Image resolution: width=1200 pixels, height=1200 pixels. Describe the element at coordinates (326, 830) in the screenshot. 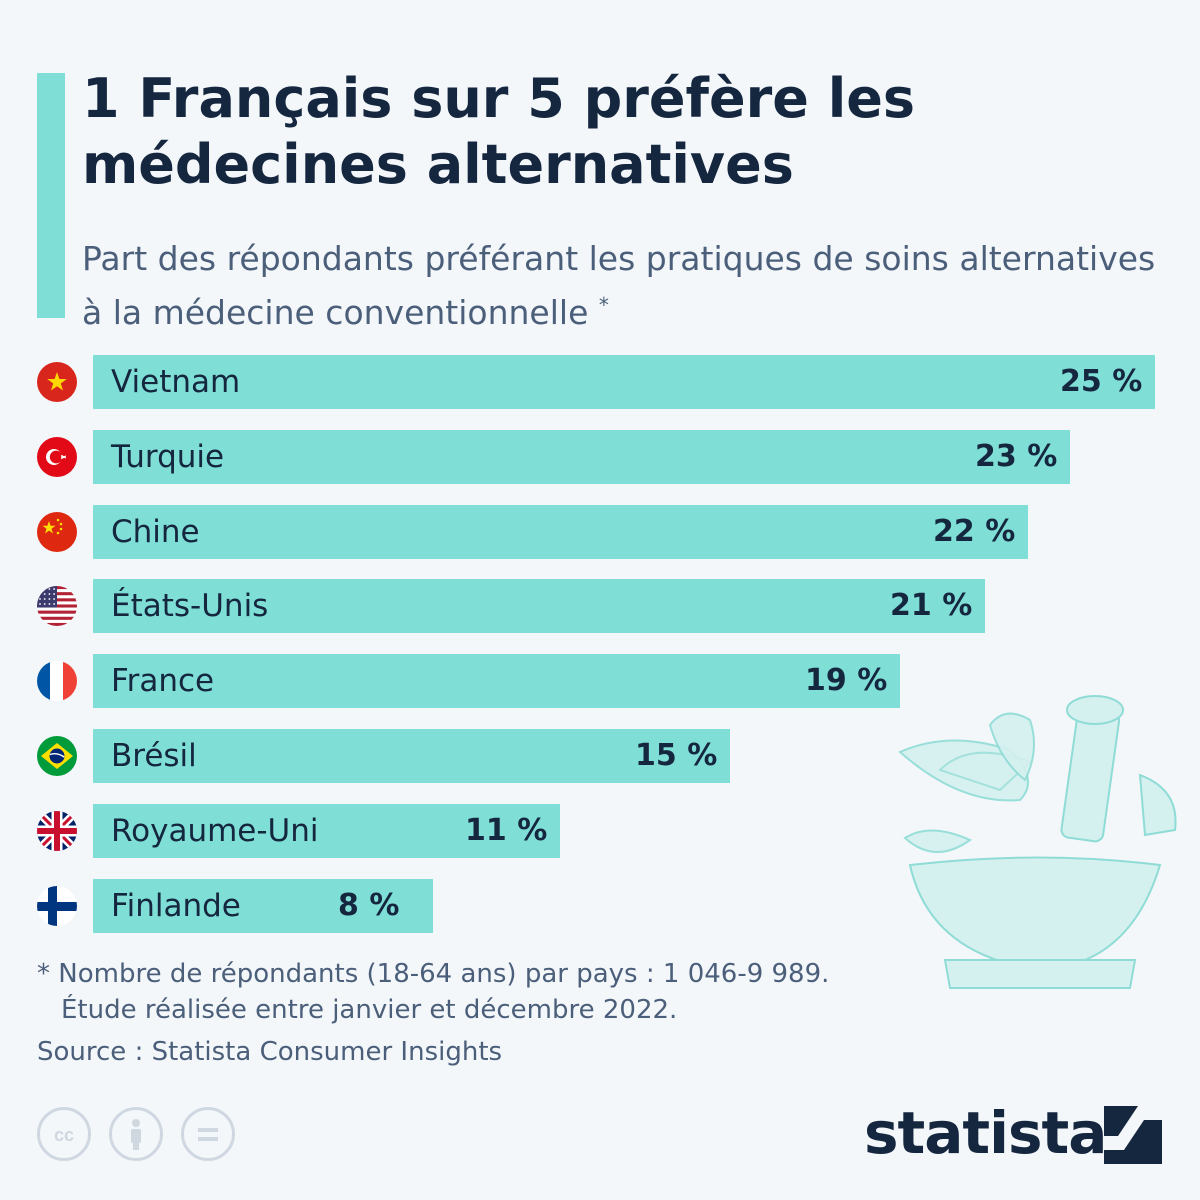

I see `bar-royaume-uni` at that location.